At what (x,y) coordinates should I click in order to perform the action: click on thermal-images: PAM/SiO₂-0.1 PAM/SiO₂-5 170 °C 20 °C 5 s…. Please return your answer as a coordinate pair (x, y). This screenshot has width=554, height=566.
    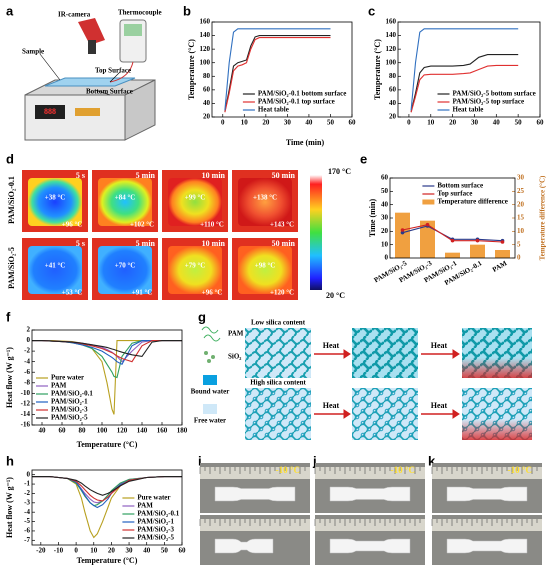
    Looking at the image, I should click on (179, 233).